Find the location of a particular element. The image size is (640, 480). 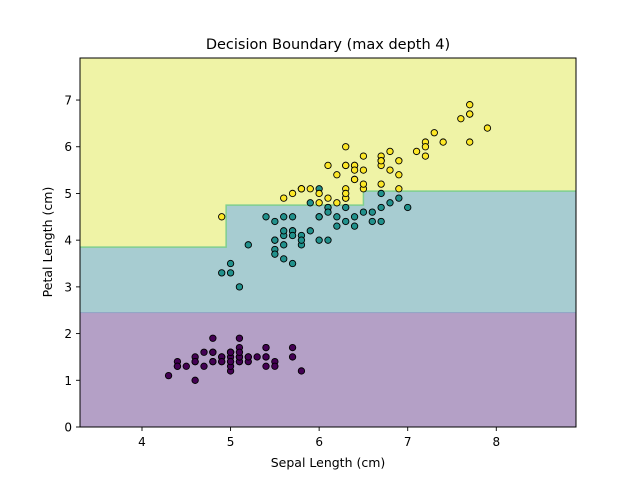

y-tick-label: 3 is located at coordinates (68, 287).